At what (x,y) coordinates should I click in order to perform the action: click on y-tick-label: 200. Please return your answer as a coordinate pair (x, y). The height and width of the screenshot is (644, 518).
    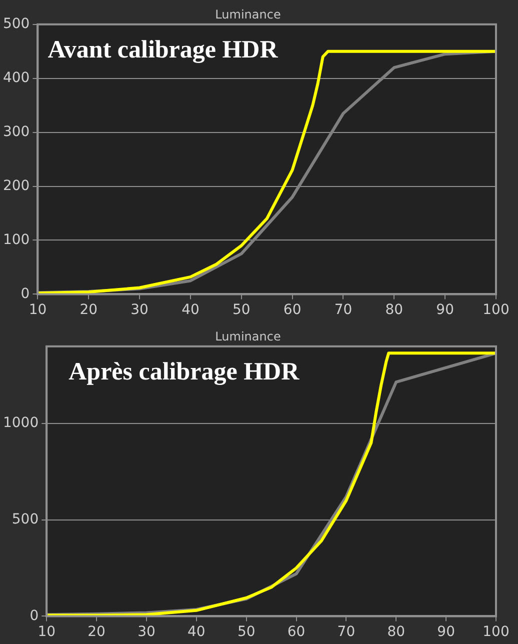
    Looking at the image, I should click on (16, 186).